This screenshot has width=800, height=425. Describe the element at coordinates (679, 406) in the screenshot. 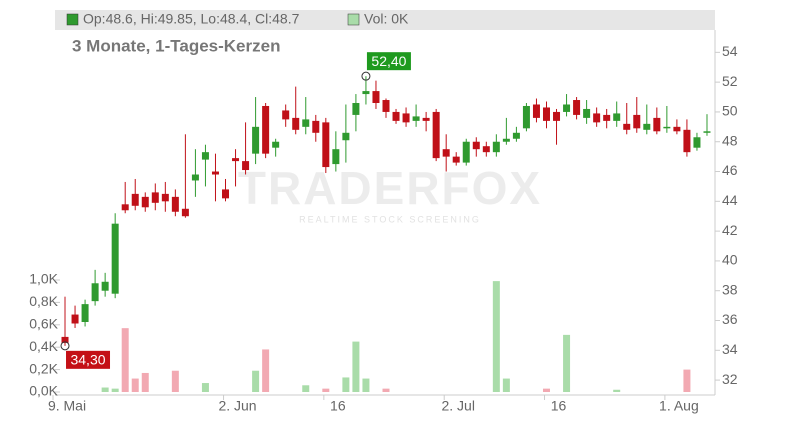

I see `x-tick-label: 1. Aug` at that location.